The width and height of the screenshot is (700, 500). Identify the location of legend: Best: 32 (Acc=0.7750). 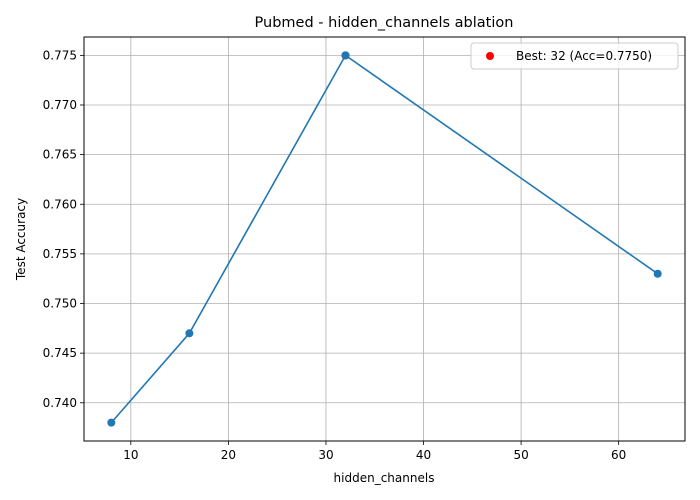
(574, 56).